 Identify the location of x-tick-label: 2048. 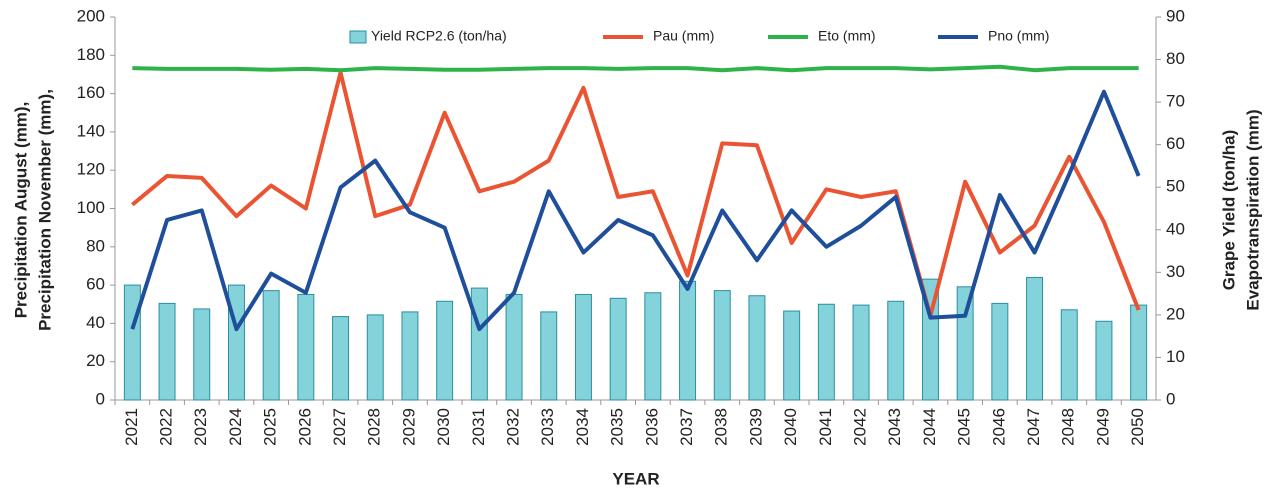
(1068, 427).